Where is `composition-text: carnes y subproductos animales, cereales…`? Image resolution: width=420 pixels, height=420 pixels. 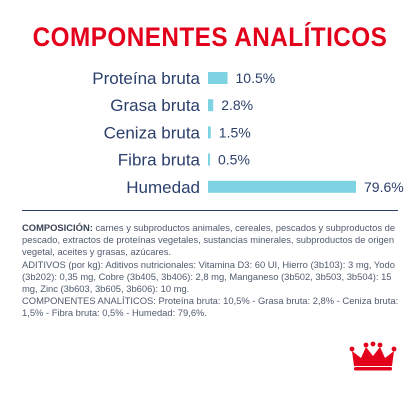
composition-text: carnes y subproductos animales, cereales… is located at coordinates (209, 240).